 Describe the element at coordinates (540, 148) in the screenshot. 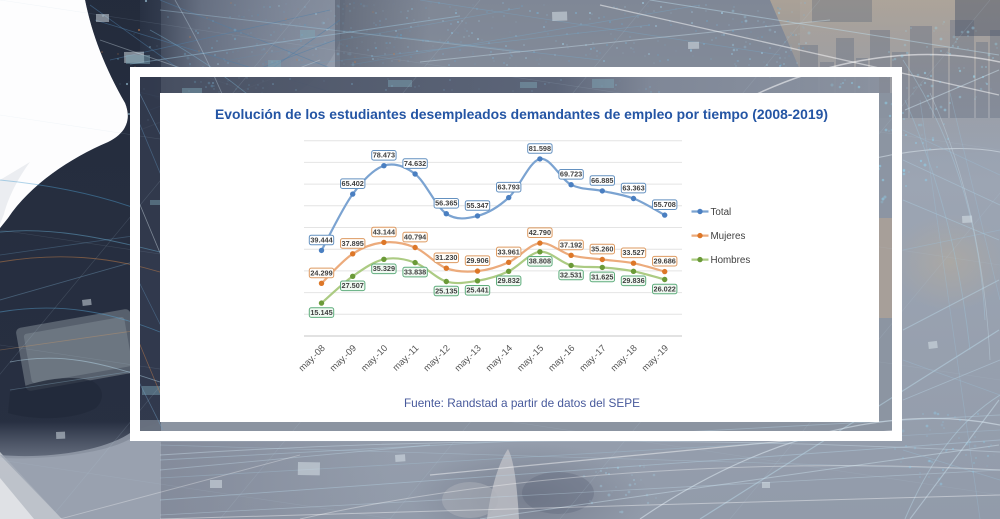

I see `svg-text: 81.598` at that location.